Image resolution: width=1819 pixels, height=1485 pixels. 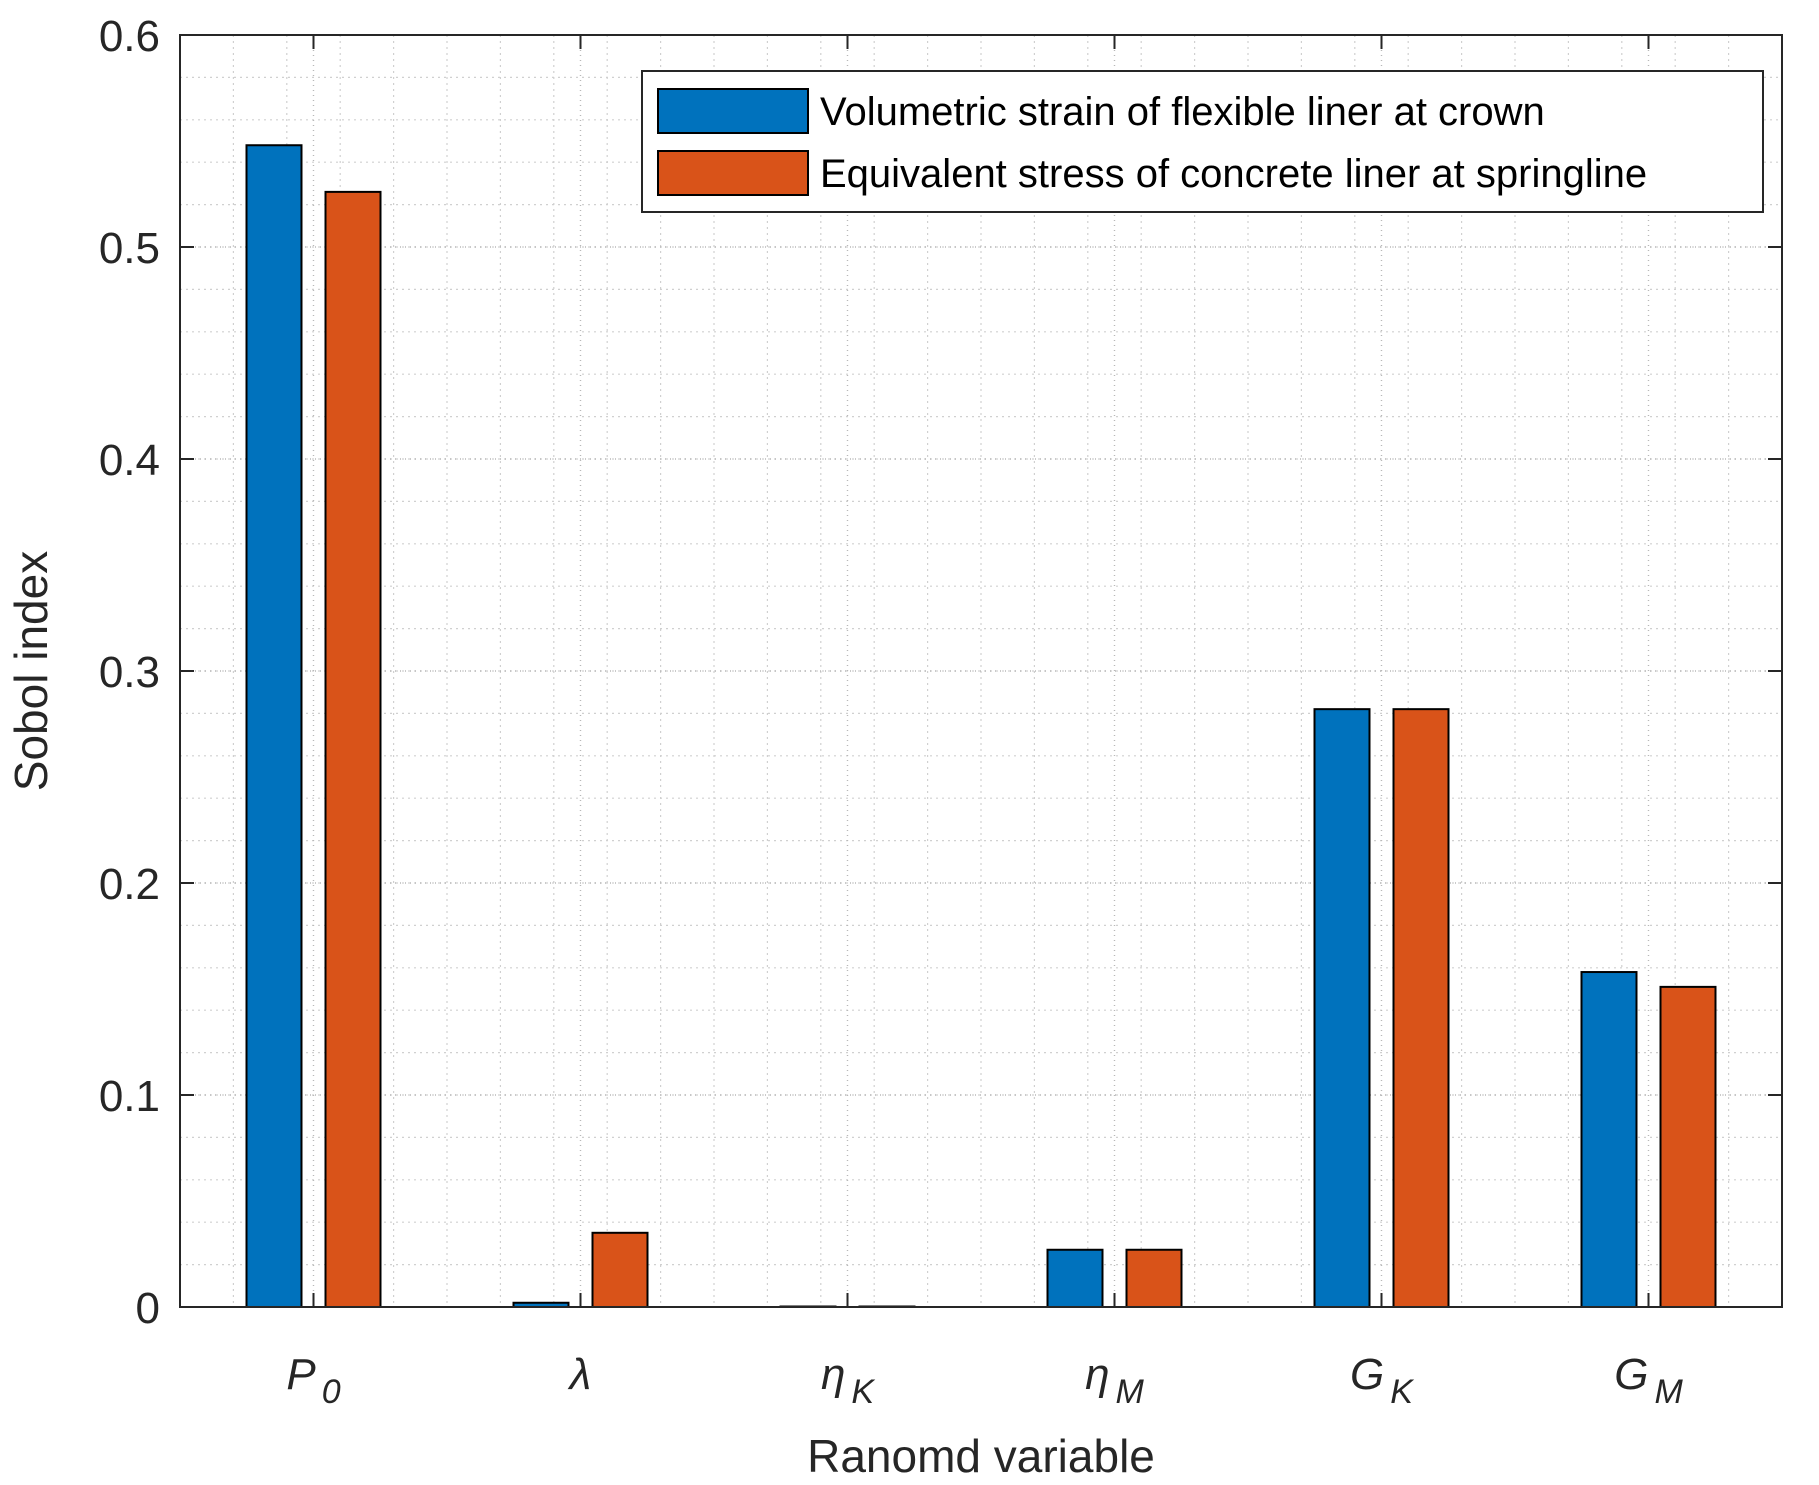 What do you see at coordinates (733, 111) in the screenshot?
I see `legend-swatch-volumetric-strain` at bounding box center [733, 111].